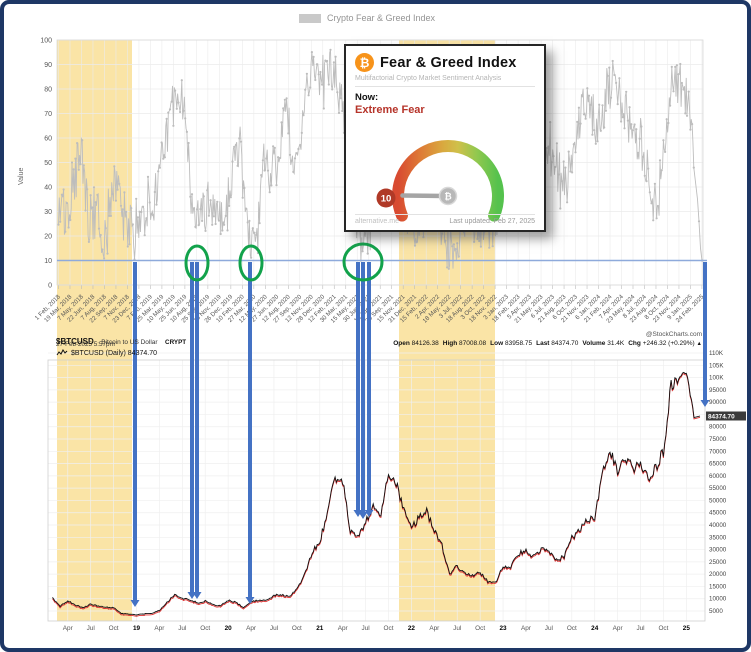 Image resolution: width=751 pixels, height=652 pixels. I want to click on y-tick-label: 90000, so click(718, 402).